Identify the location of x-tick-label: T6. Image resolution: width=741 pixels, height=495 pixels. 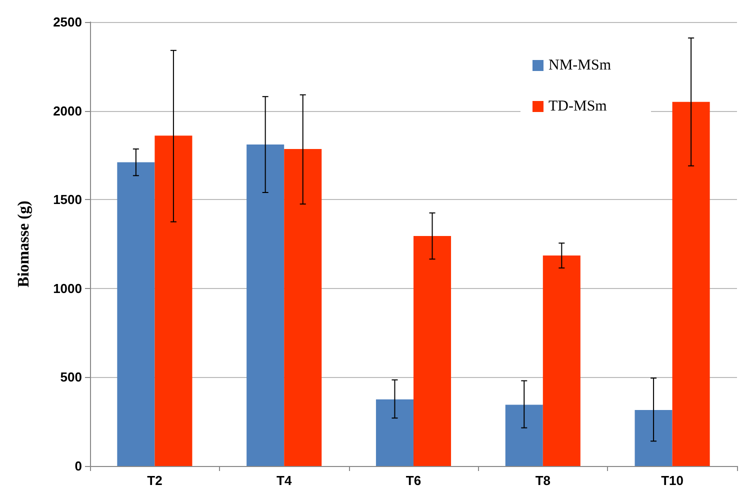
(414, 480).